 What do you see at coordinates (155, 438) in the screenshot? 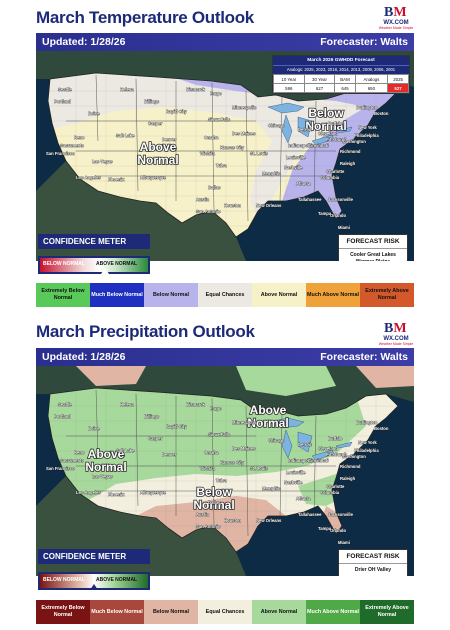
I see `city-label: Casper` at bounding box center [155, 438].